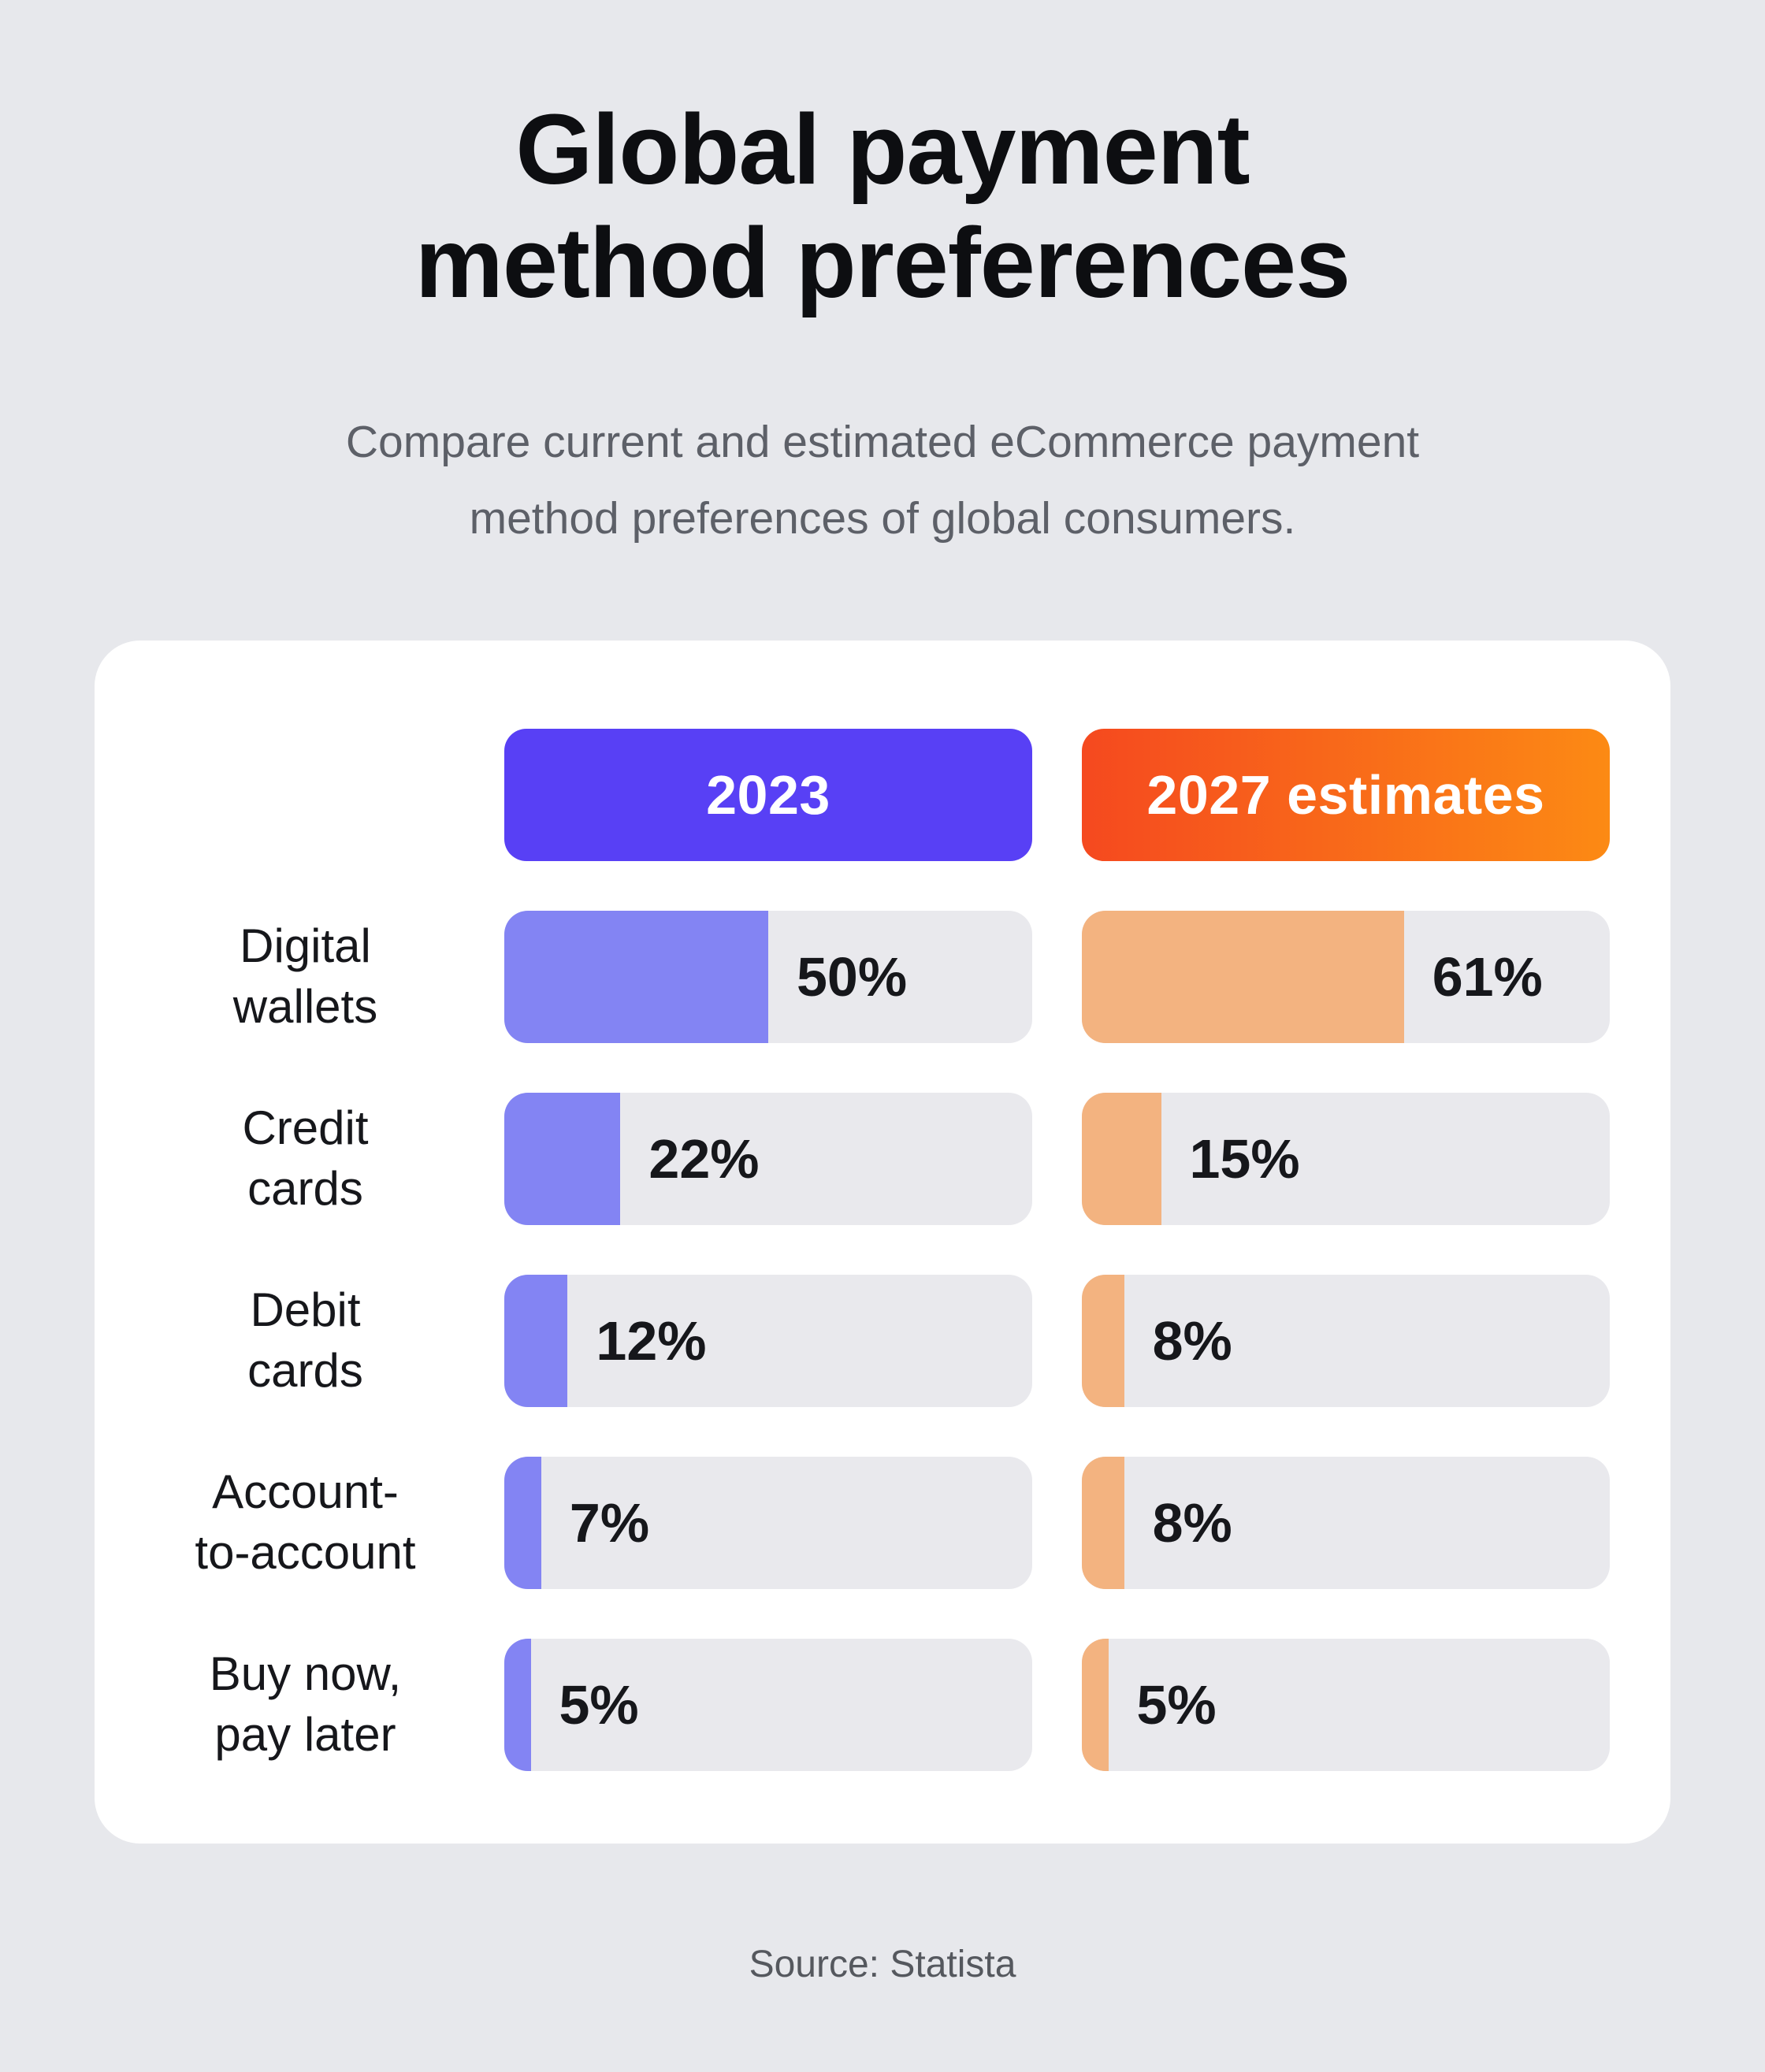 Image resolution: width=1765 pixels, height=2072 pixels. I want to click on page-subtitle-line2: method preferences of global consumers., so click(882, 518).